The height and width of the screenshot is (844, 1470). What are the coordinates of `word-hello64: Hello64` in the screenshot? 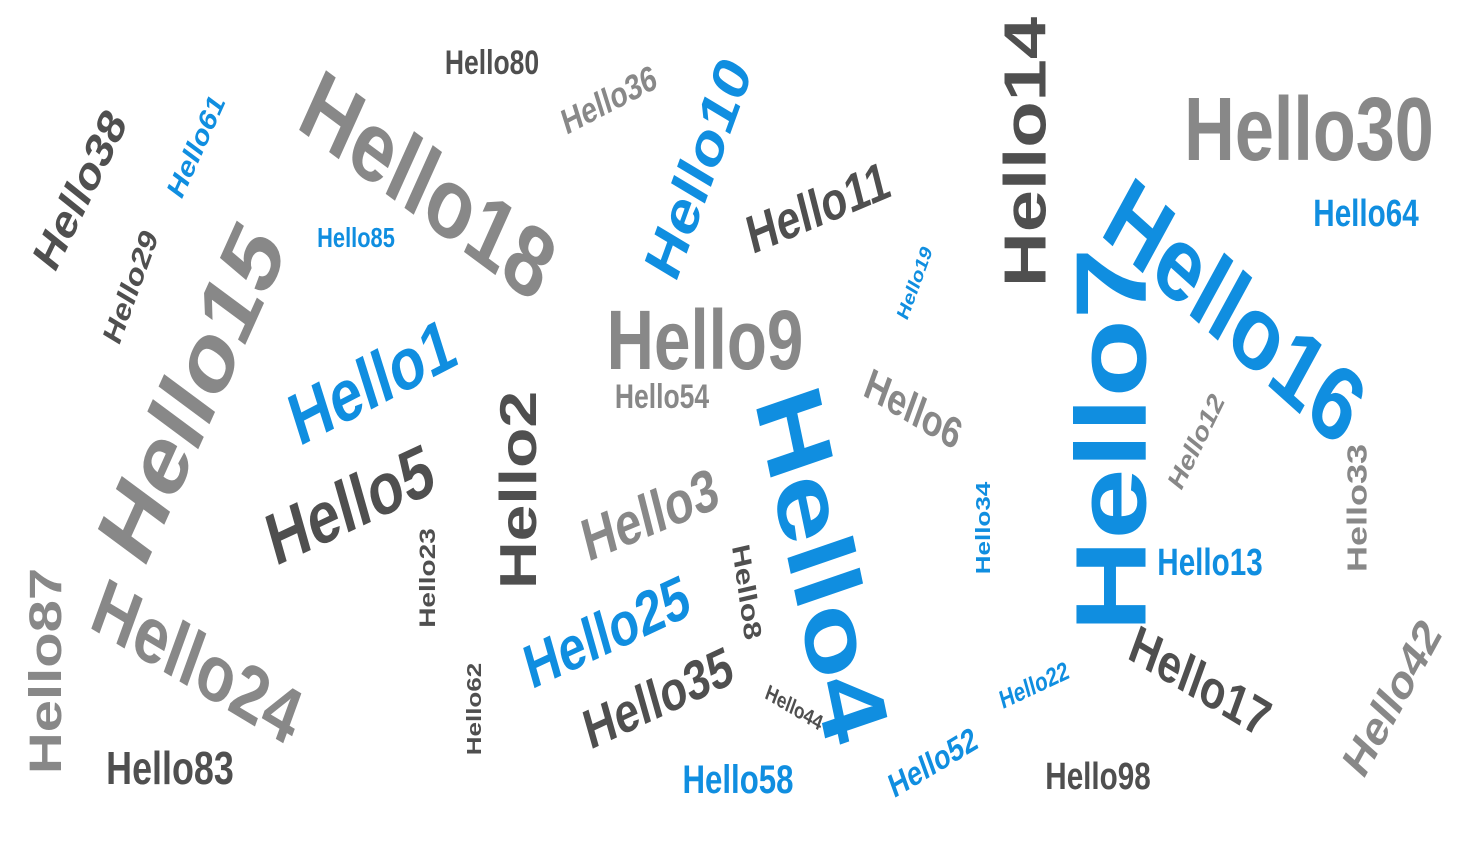 It's located at (1366, 214).